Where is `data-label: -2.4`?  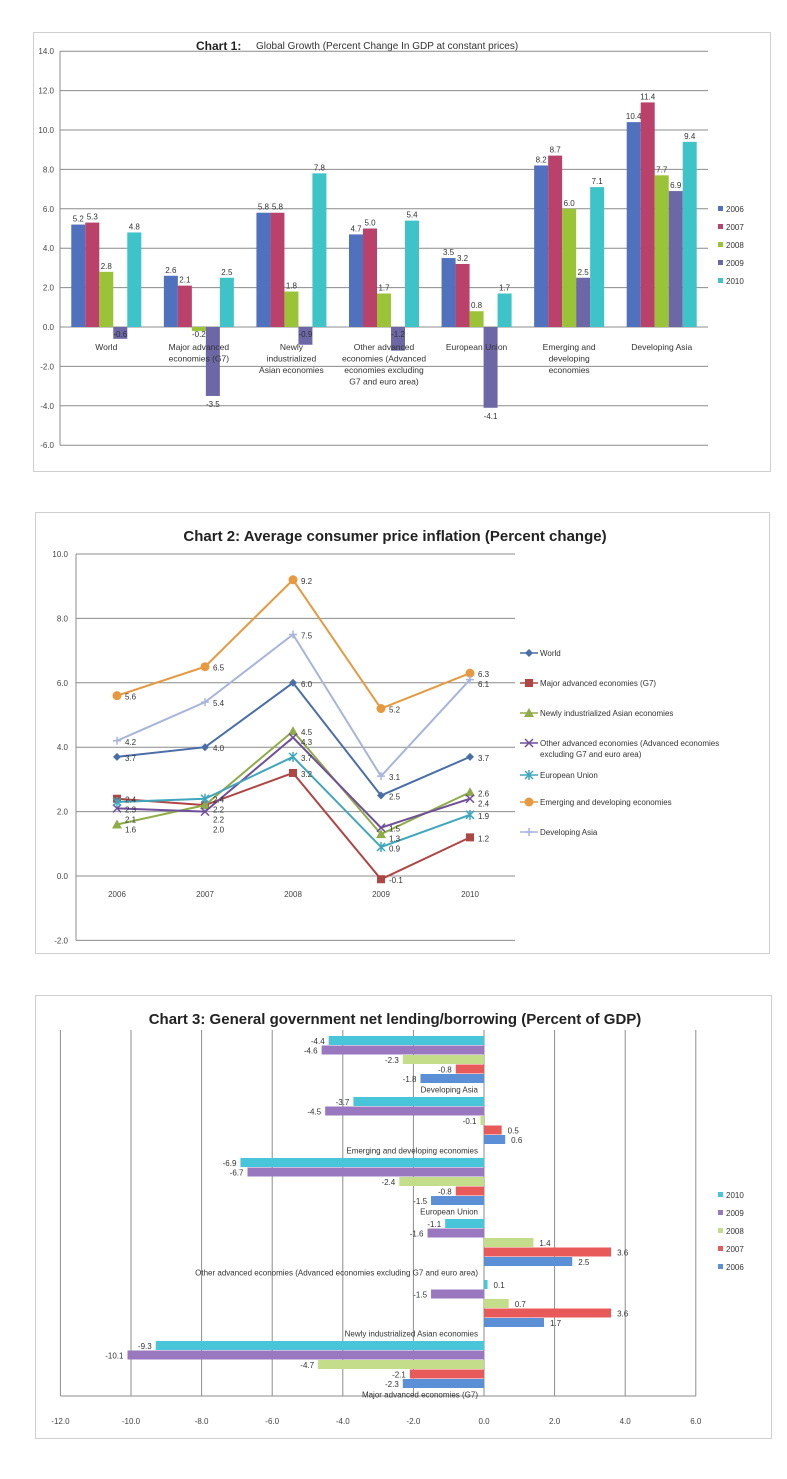
data-label: -2.4 is located at coordinates (388, 1182).